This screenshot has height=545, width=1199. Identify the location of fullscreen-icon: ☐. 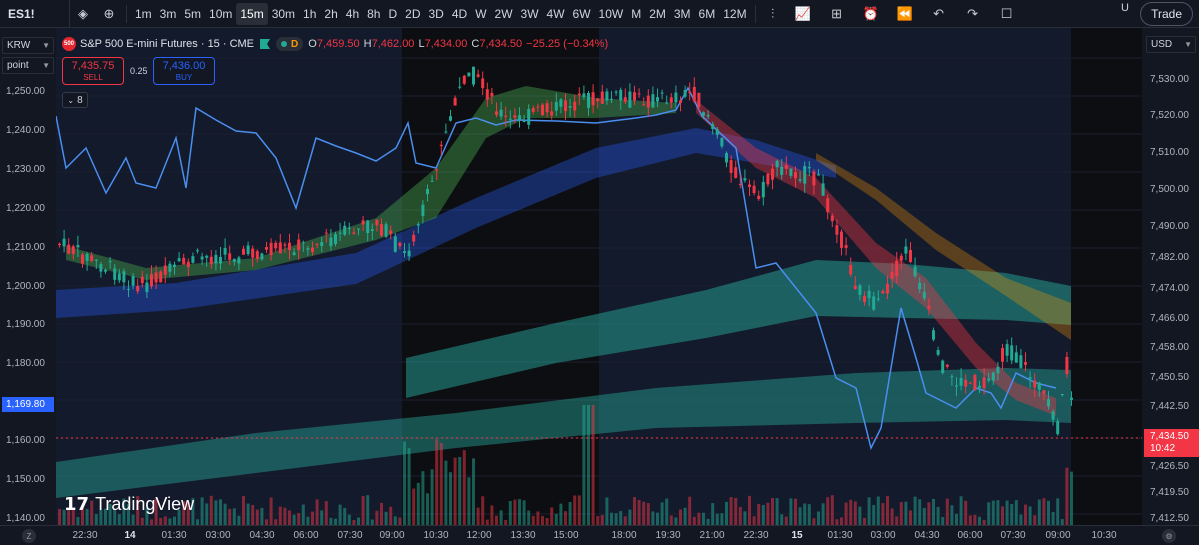
(1006, 13).